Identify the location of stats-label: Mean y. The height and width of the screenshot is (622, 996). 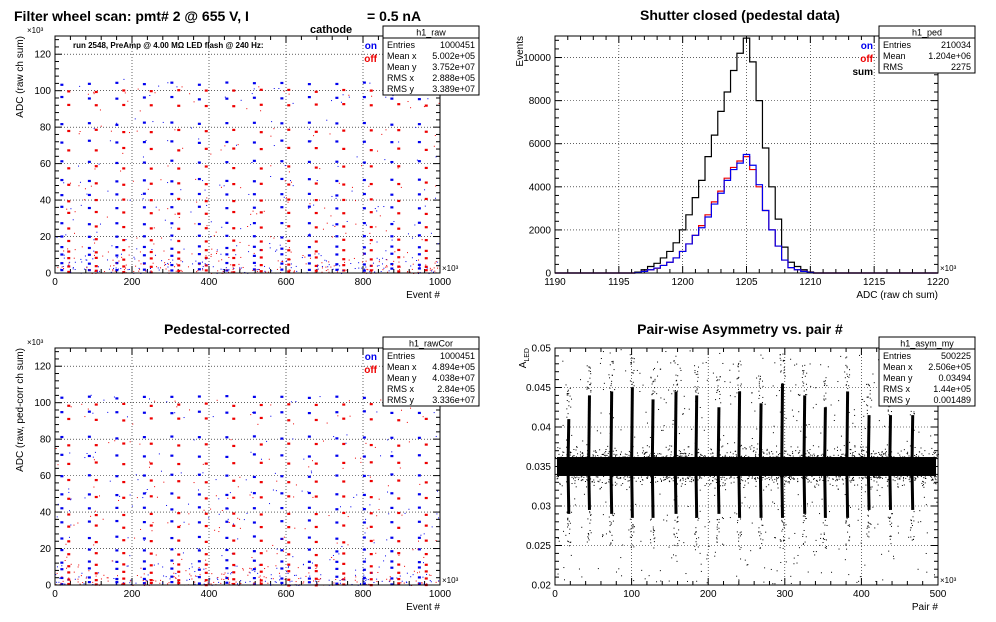
(402, 67).